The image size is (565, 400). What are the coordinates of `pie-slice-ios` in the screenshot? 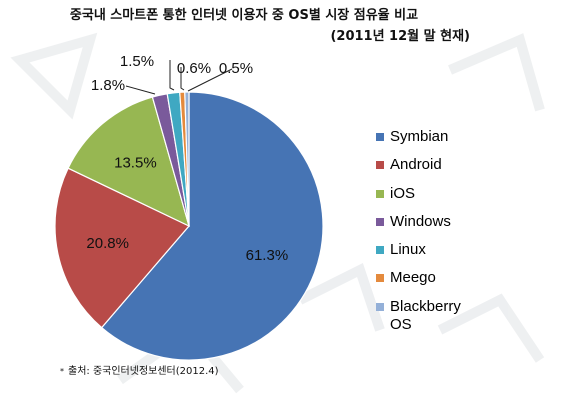 It's located at (128, 162).